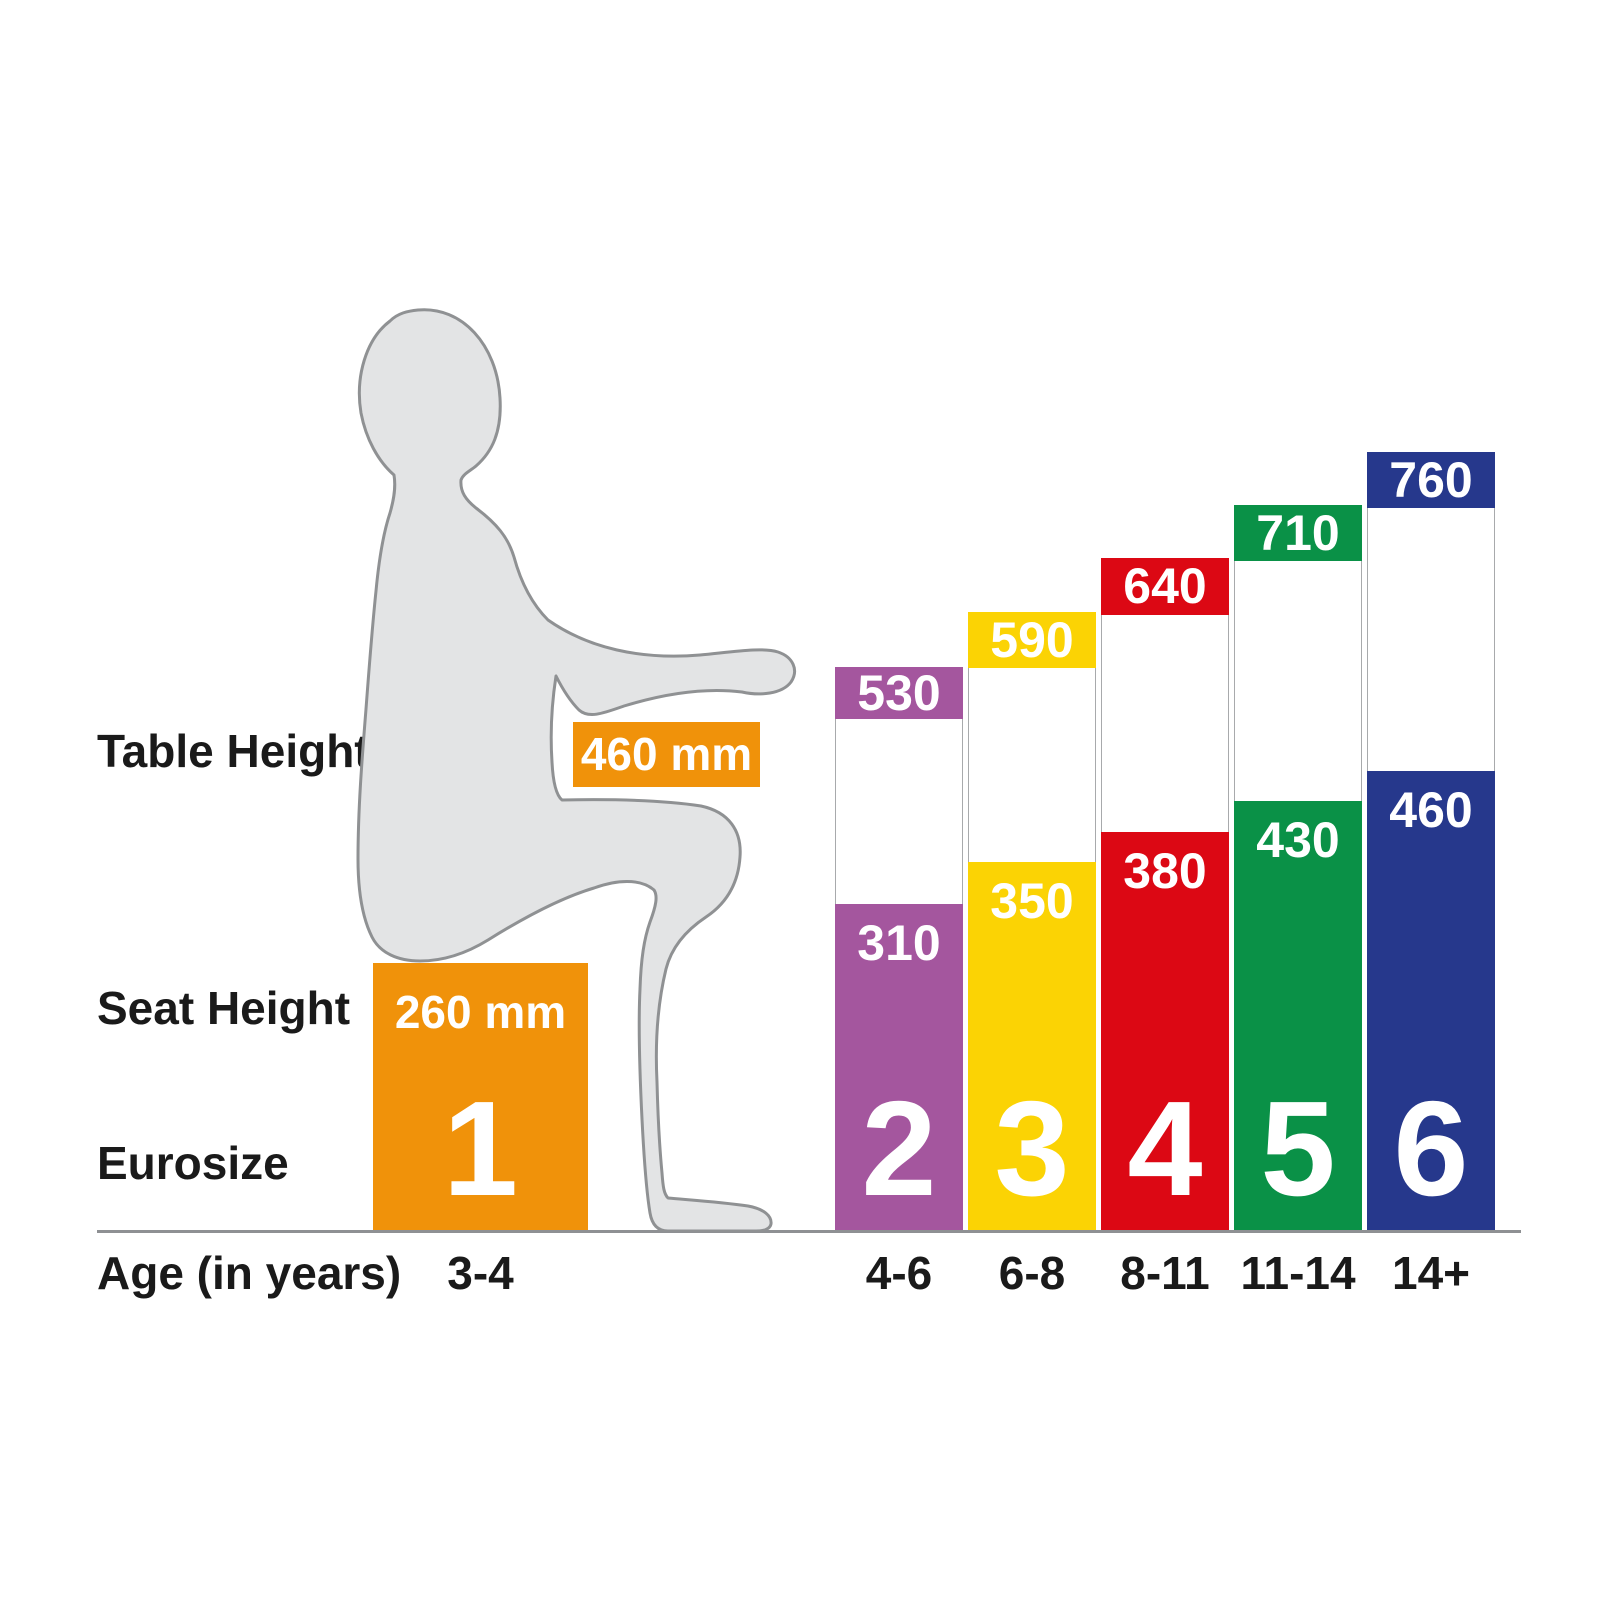 The image size is (1600, 1600). I want to click on age-value: 11-14, so click(1298, 1273).